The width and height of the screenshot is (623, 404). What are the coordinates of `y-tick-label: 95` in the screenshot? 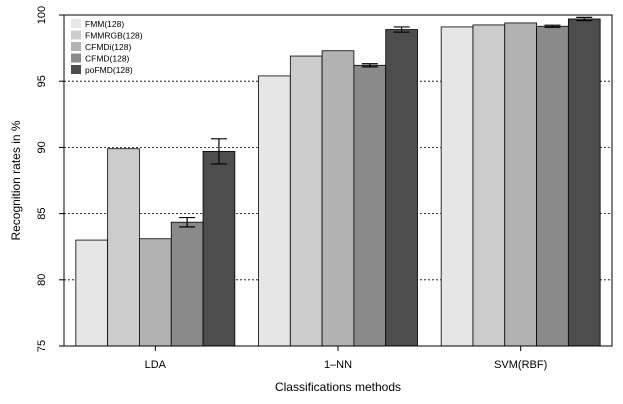 It's located at (42, 81).